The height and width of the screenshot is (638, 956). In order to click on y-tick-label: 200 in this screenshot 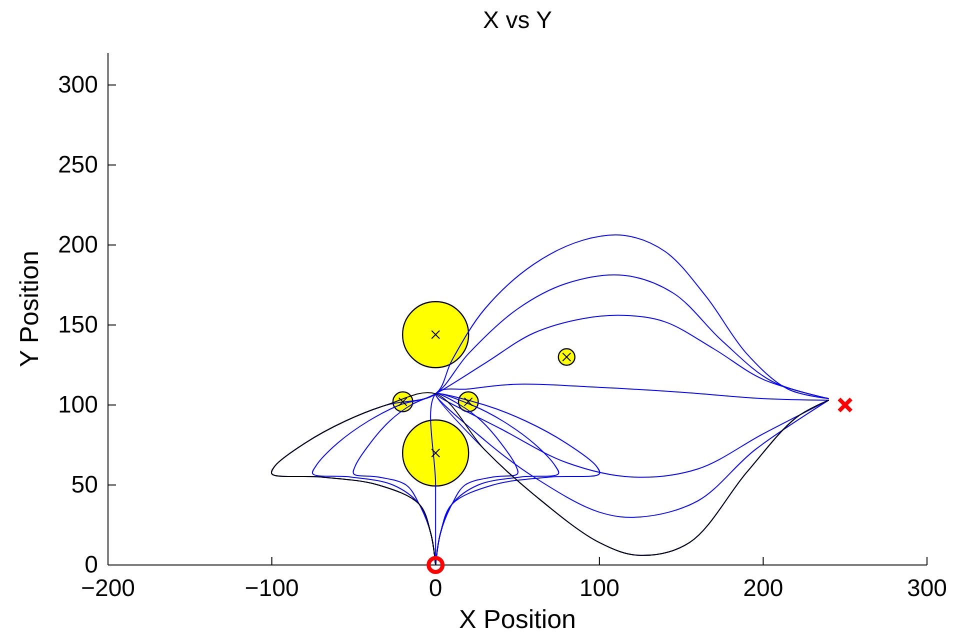, I will do `click(78, 245)`.